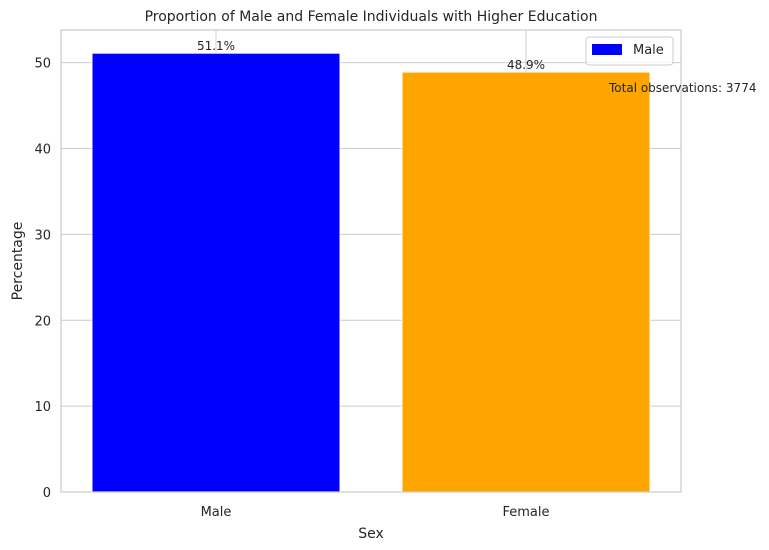 The height and width of the screenshot is (550, 769). What do you see at coordinates (42, 150) in the screenshot?
I see `y-tick-label: 40` at bounding box center [42, 150].